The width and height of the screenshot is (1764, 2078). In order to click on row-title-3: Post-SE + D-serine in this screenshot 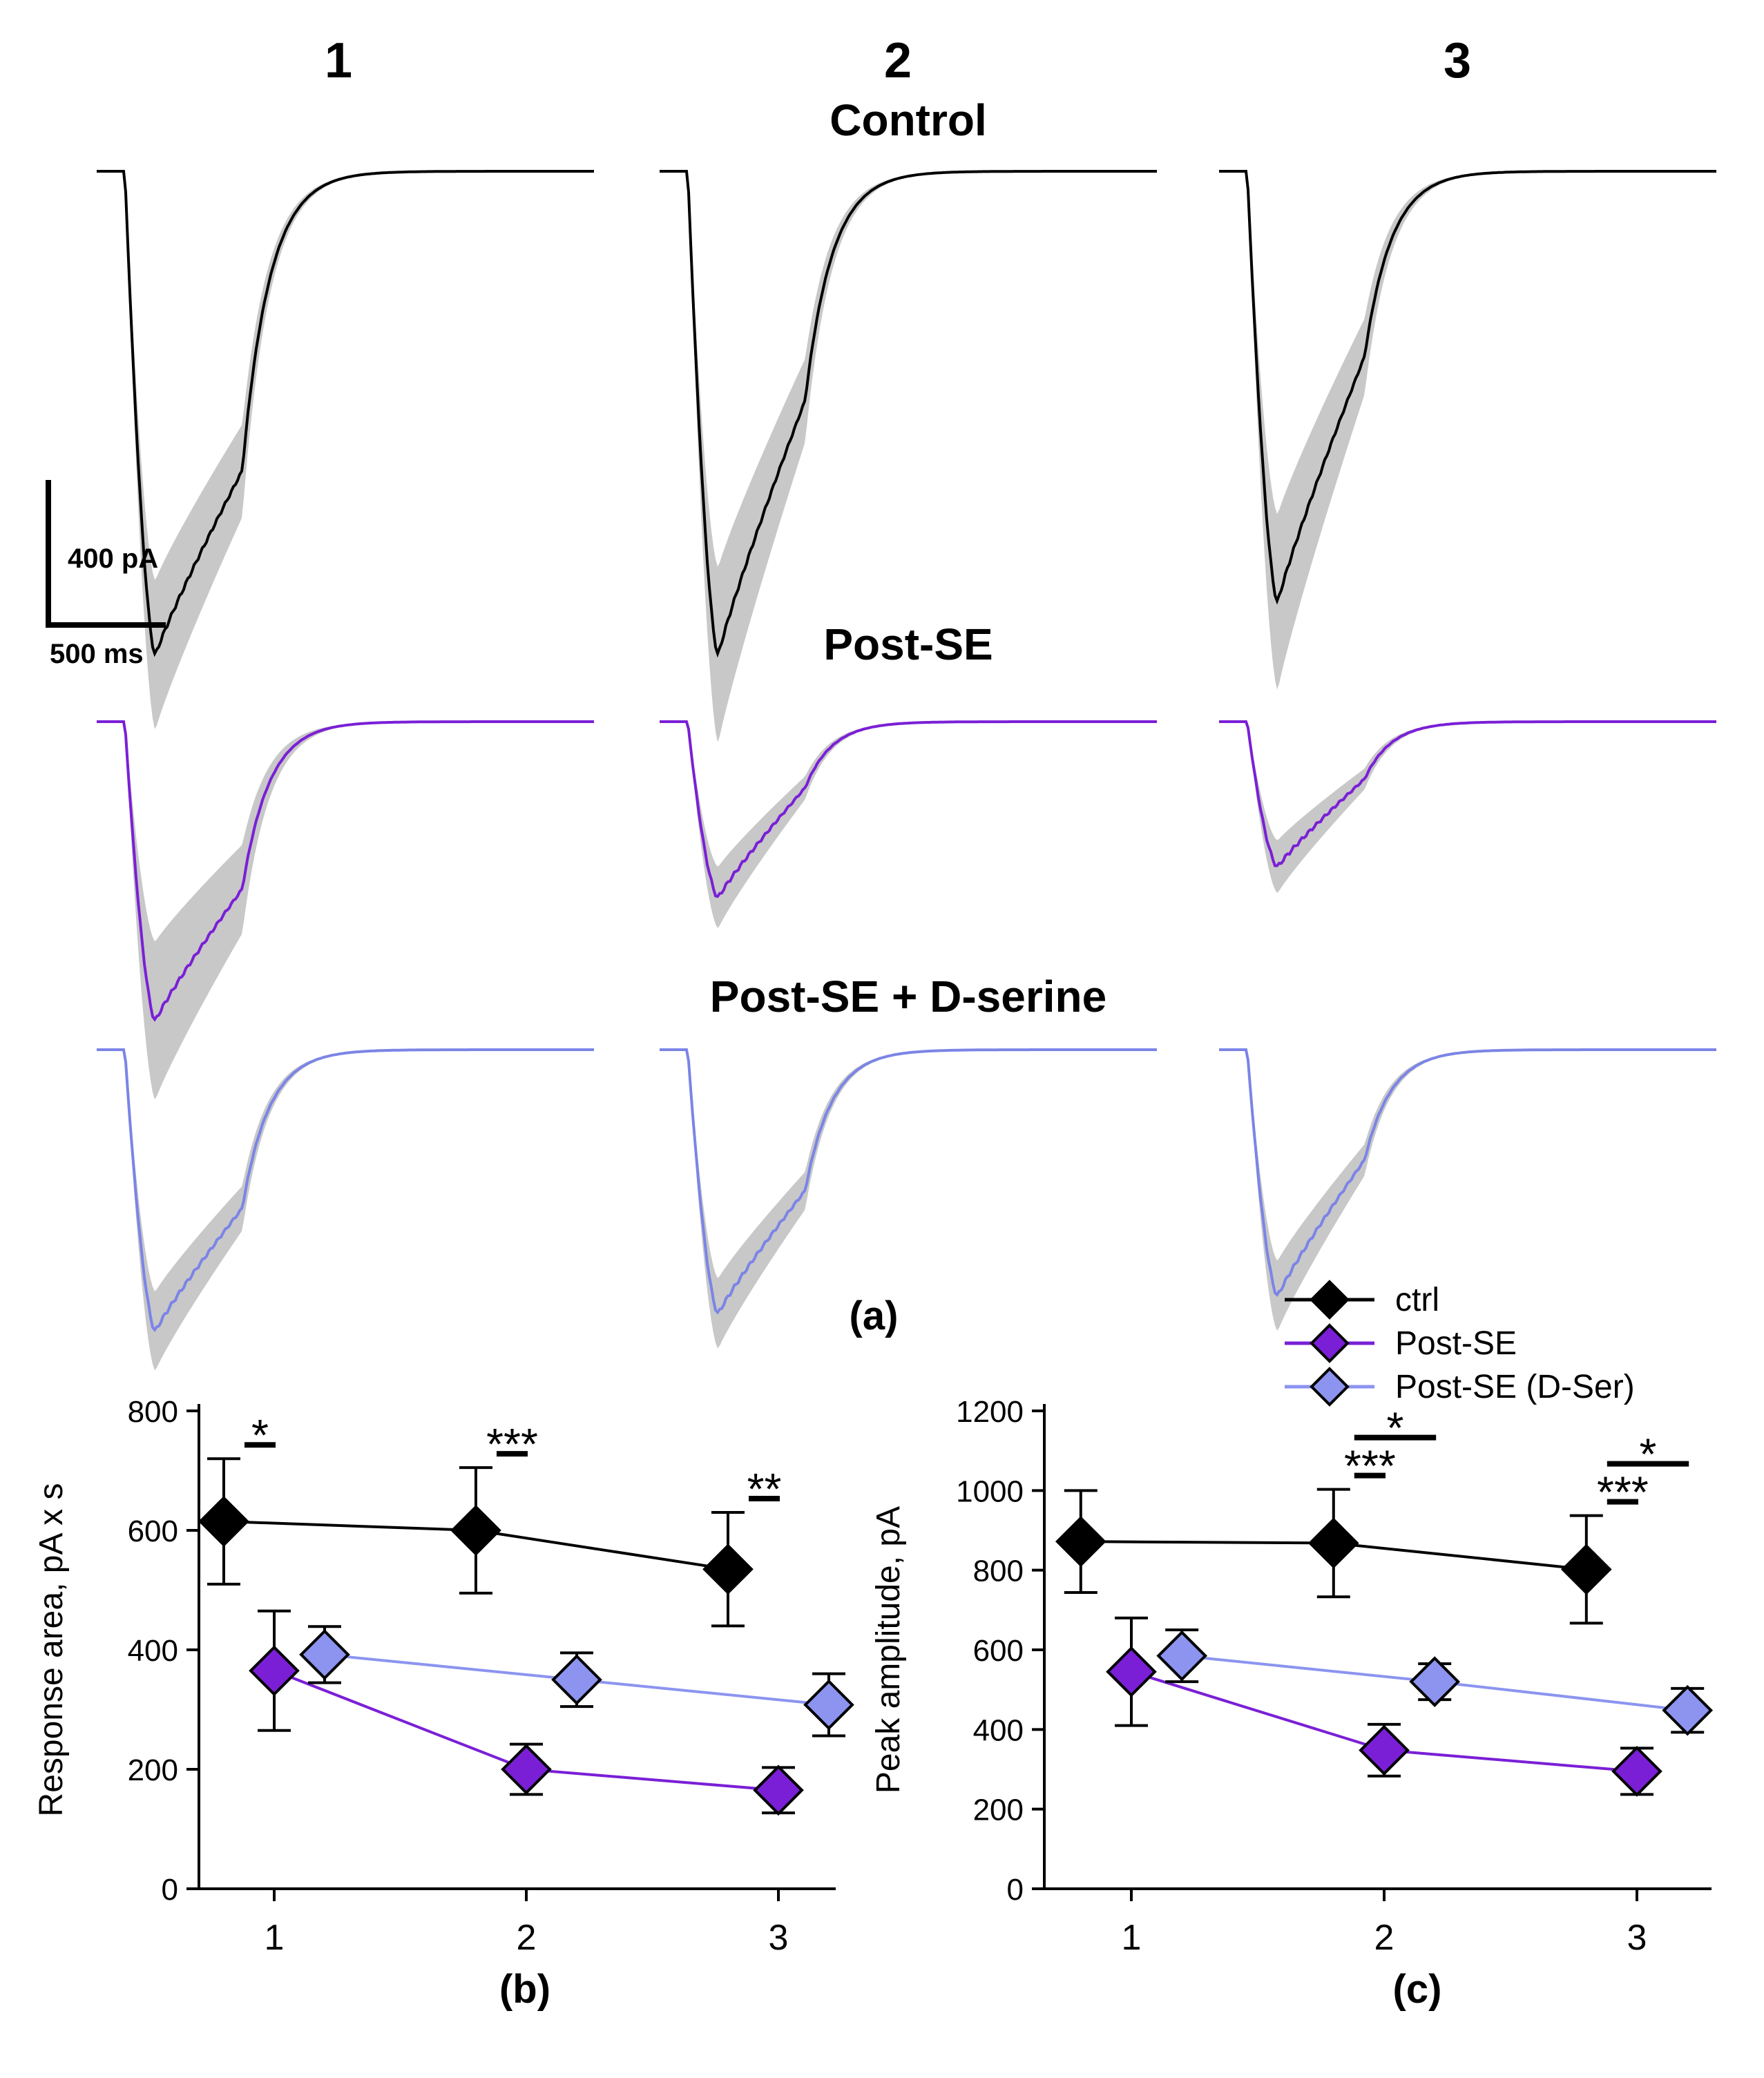, I will do `click(908, 996)`.